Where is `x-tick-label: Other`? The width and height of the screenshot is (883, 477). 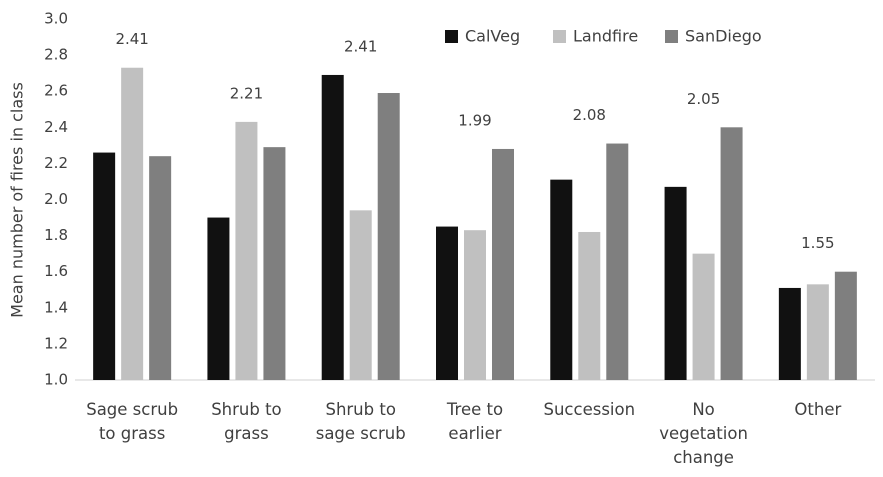 x-tick-label: Other is located at coordinates (818, 409).